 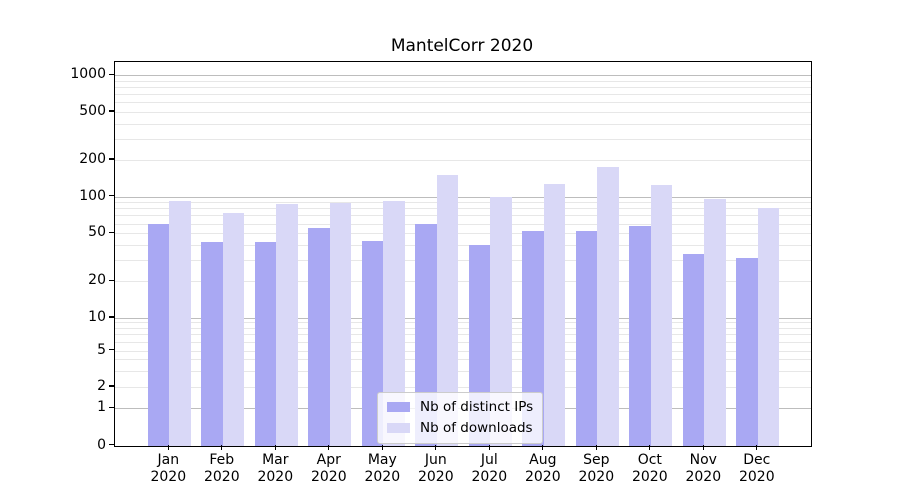 I want to click on y-tick-label: 1, so click(x=101, y=407).